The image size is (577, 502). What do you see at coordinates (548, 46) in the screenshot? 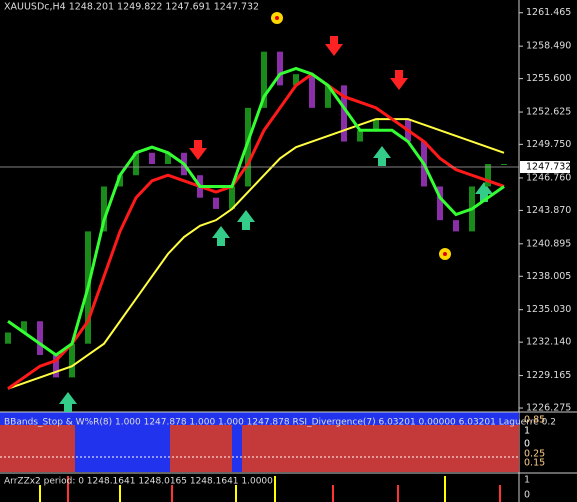
I see `y-tick-label: 1258.490` at bounding box center [548, 46].